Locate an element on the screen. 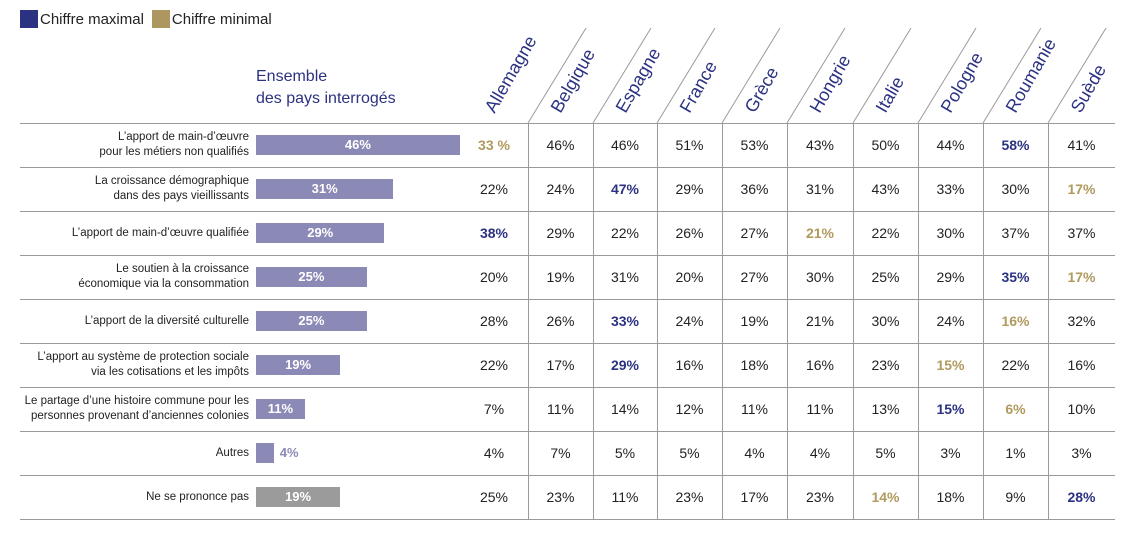  country-value: 13% is located at coordinates (885, 409).